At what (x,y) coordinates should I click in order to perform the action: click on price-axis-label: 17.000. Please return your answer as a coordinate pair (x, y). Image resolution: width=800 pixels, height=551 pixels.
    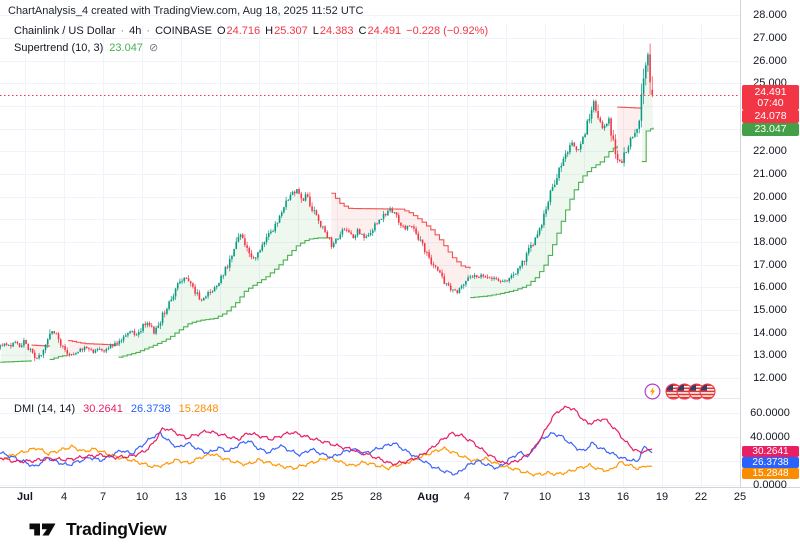
    Looking at the image, I should click on (770, 264).